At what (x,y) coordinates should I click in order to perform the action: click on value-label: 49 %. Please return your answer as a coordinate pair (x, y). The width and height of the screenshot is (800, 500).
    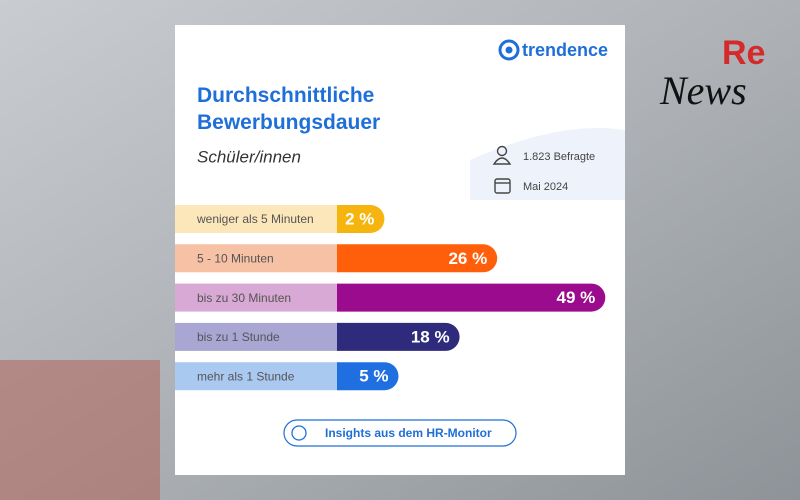
    Looking at the image, I should click on (576, 297).